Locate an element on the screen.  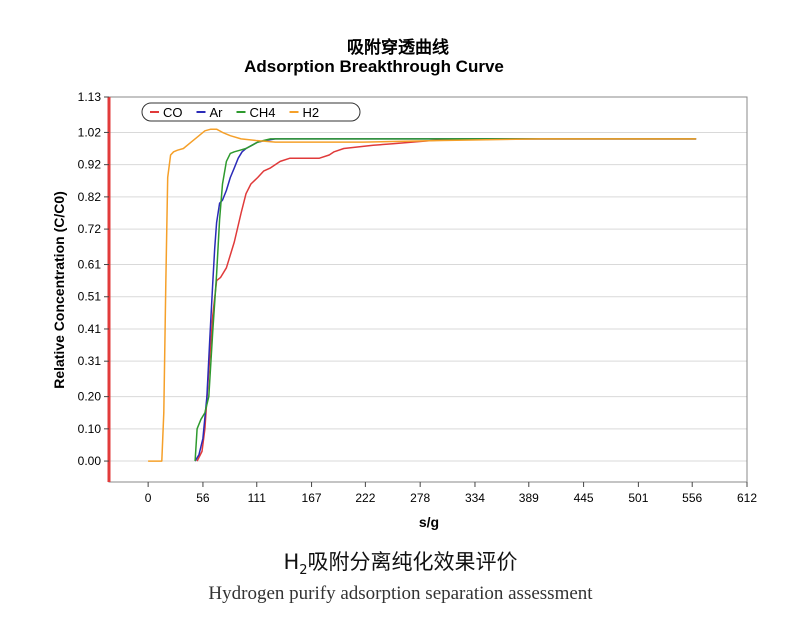
y-tick-label: 0.92 is located at coordinates (90, 165).